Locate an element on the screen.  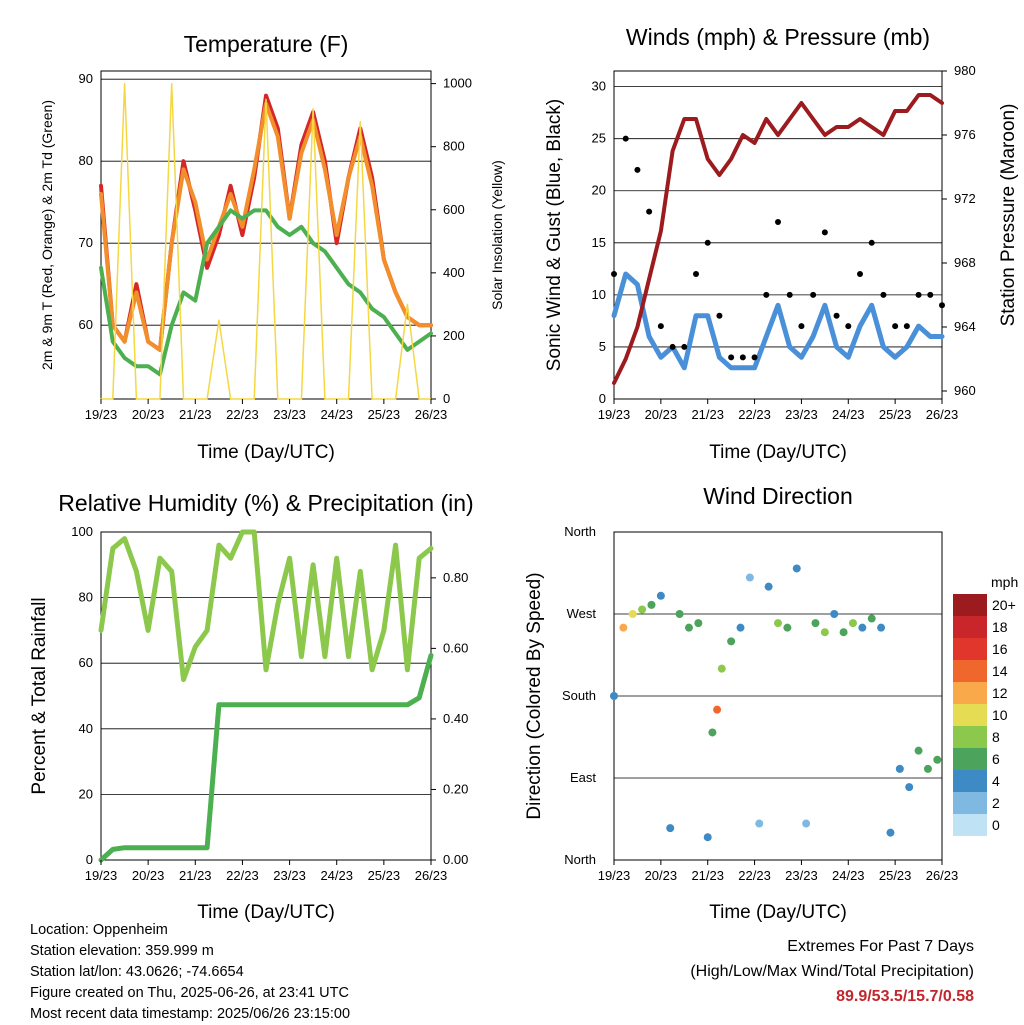
colorbar-title: mph is located at coordinates (1004, 582).